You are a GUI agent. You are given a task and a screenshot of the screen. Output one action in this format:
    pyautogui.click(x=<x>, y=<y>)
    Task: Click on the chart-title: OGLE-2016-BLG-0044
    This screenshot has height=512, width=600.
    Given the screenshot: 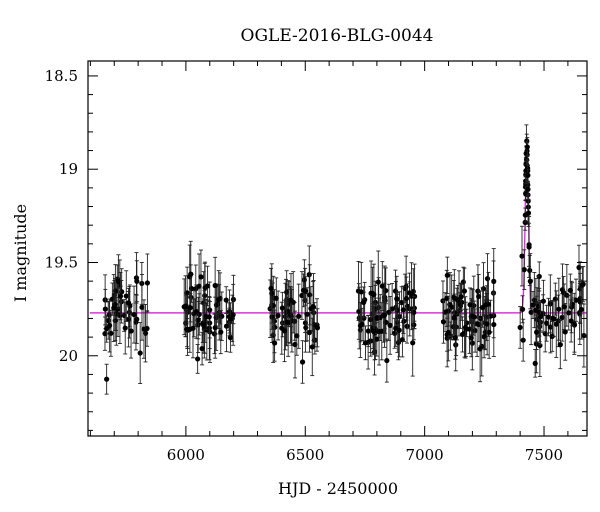 What is the action you would take?
    pyautogui.click(x=337, y=36)
    